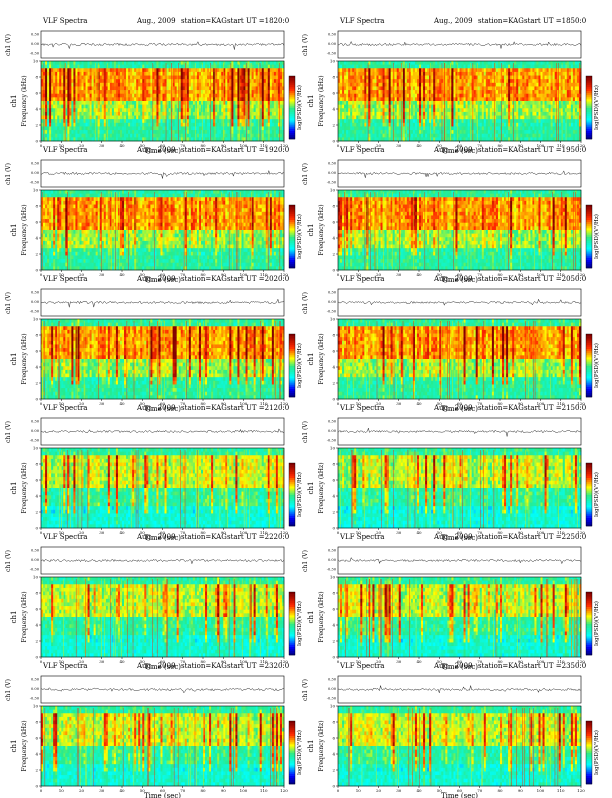 This screenshot has height=798, width=612. Describe the element at coordinates (36, 754) in the screenshot. I see `frequency-tick-label: 4` at that location.